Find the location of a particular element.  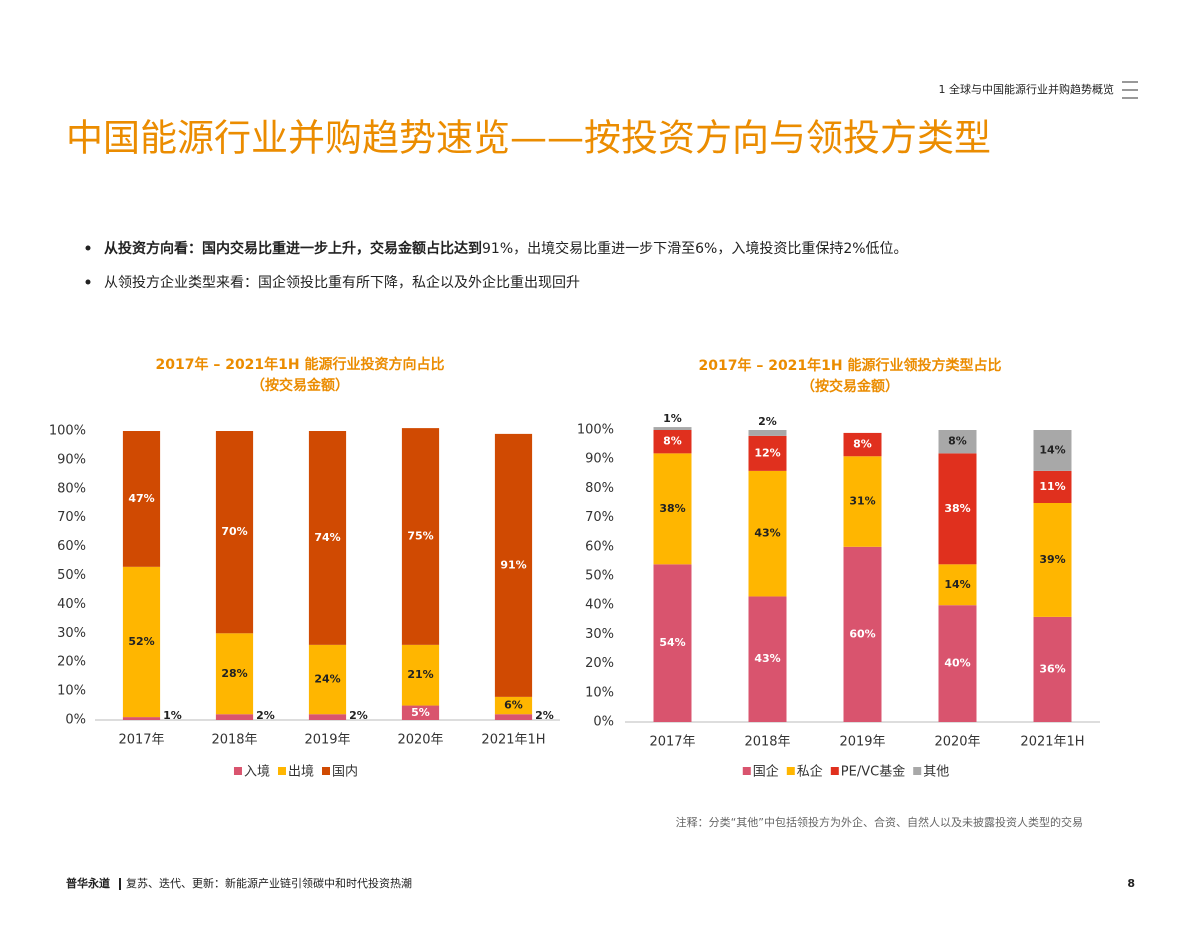

value-label: 28% is located at coordinates (234, 673).